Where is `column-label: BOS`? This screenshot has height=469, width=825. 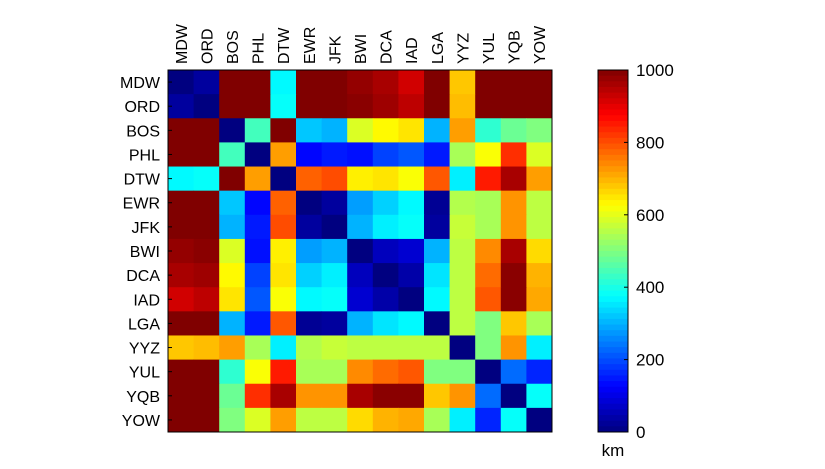 column-label: BOS is located at coordinates (233, 47).